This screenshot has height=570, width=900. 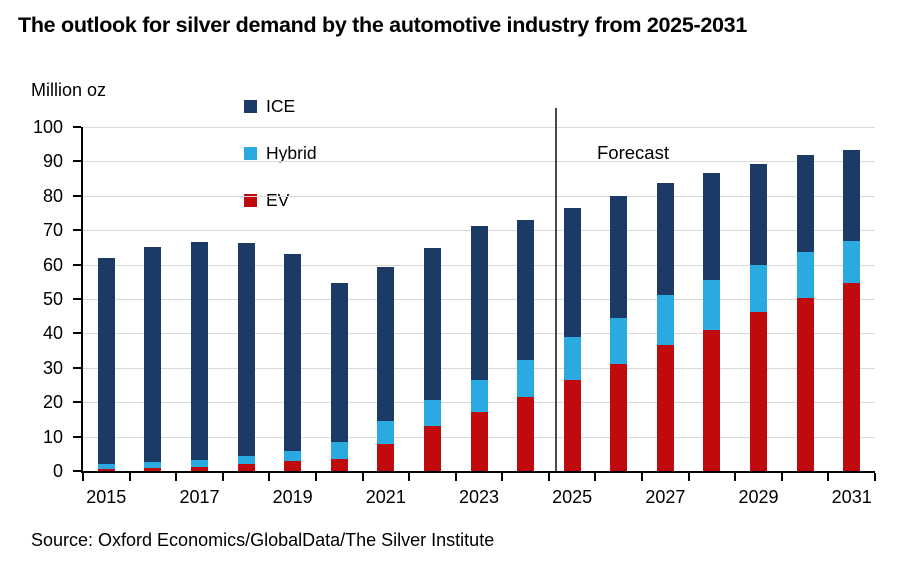 What do you see at coordinates (712, 305) in the screenshot?
I see `bar-segment-hybrid-2028` at bounding box center [712, 305].